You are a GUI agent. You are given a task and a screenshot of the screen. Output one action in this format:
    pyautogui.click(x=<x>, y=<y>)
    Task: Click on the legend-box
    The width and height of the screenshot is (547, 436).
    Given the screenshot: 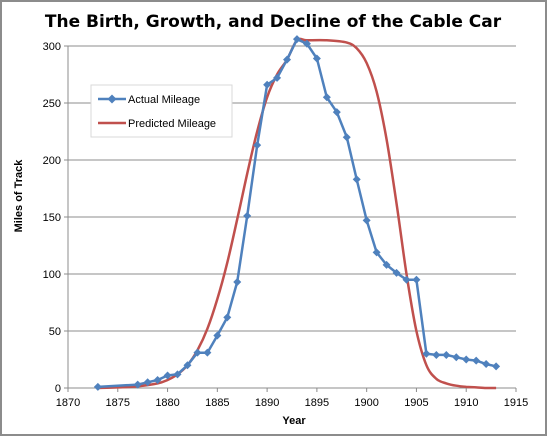 What is the action you would take?
    pyautogui.click(x=161, y=111)
    